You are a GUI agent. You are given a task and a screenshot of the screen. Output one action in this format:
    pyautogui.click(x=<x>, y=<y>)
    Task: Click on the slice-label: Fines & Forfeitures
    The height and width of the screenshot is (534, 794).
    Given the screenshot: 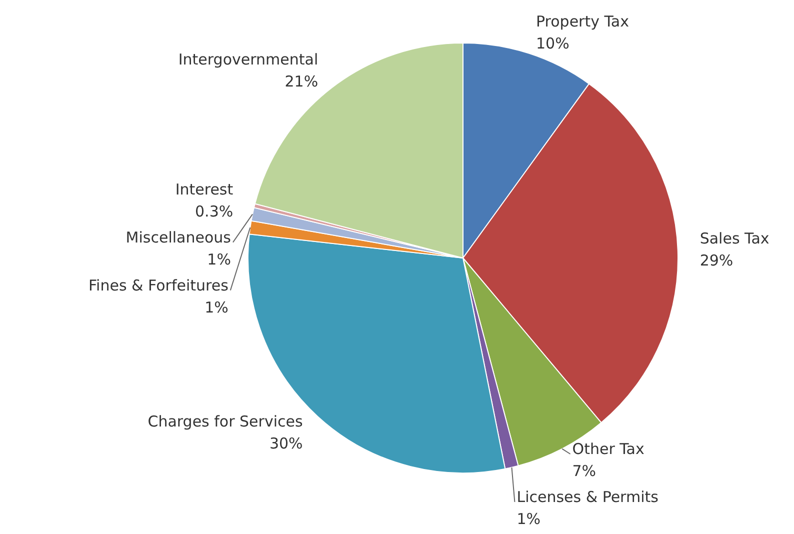 What is the action you would take?
    pyautogui.click(x=158, y=285)
    